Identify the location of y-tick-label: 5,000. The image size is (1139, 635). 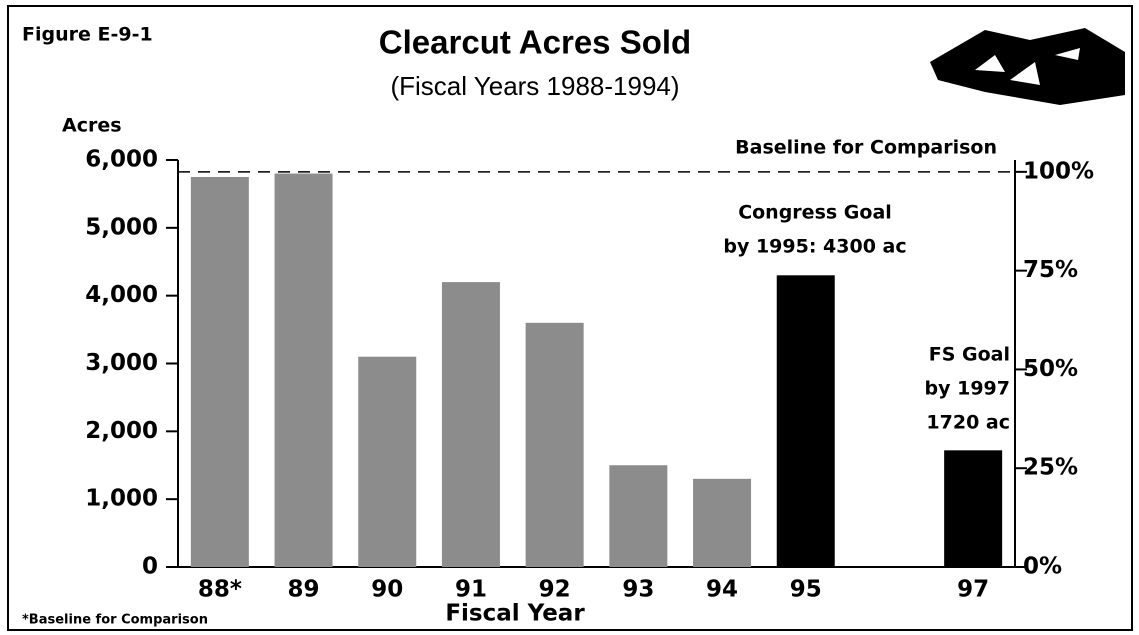
(121, 227).